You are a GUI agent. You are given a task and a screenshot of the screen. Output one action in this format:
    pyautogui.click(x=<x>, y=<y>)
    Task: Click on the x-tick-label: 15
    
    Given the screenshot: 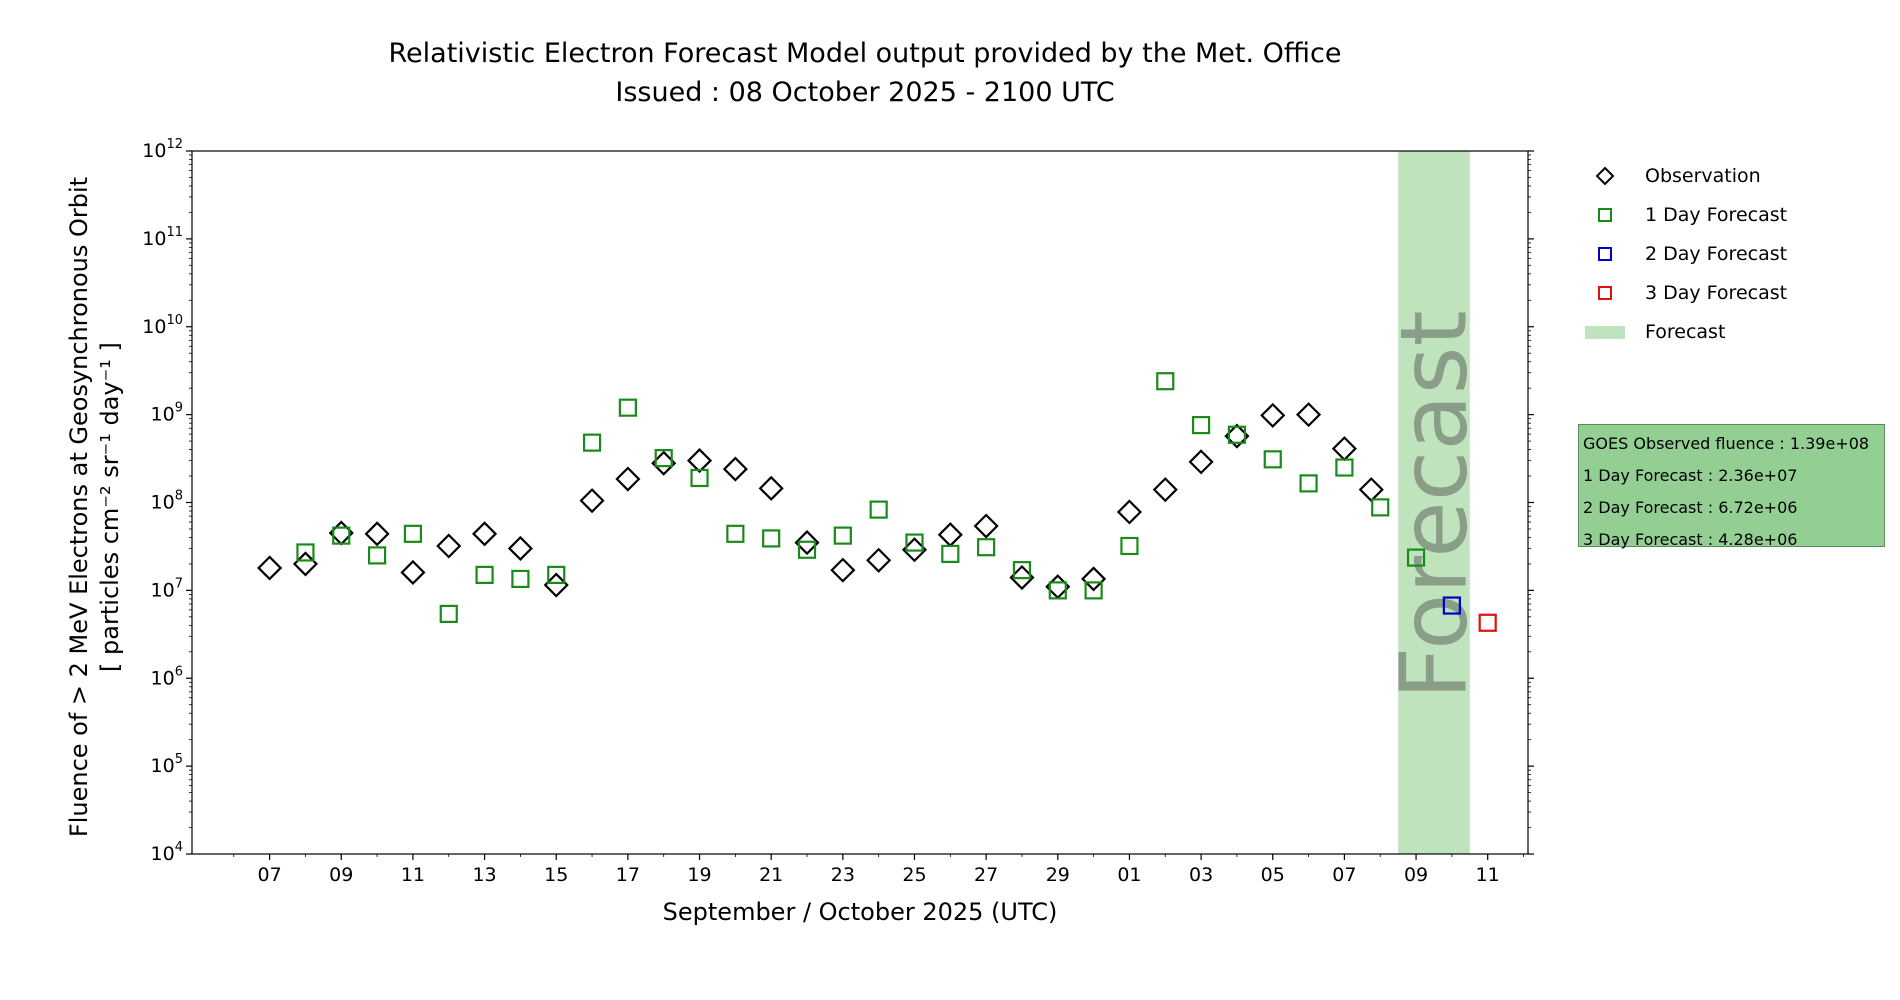 What is the action you would take?
    pyautogui.click(x=556, y=875)
    